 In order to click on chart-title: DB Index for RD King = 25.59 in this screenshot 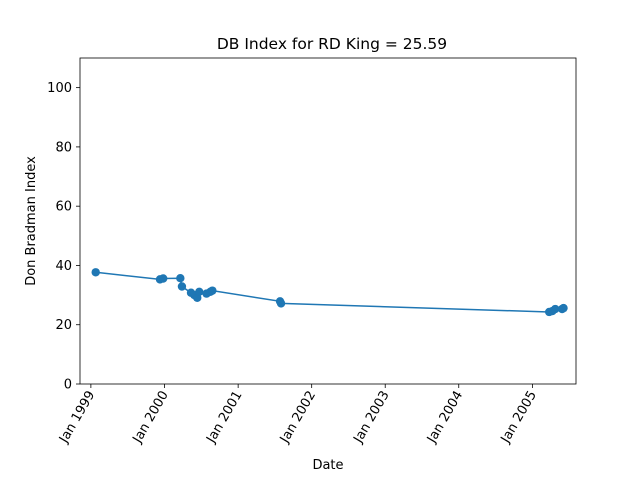, I will do `click(332, 44)`.